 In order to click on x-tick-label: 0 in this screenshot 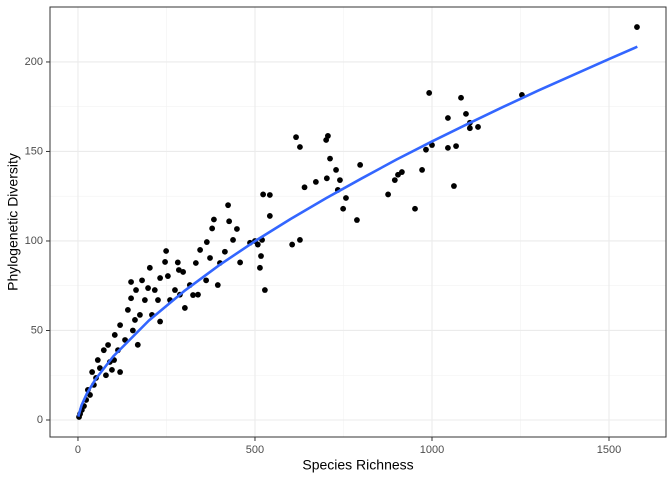, I will do `click(78, 450)`.